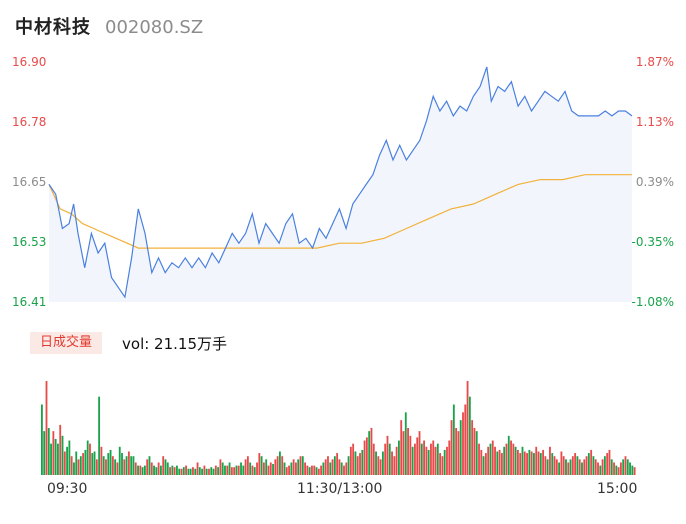 The image size is (686, 524). Describe the element at coordinates (29, 122) in the screenshot. I see `price-label: 16.78` at that location.